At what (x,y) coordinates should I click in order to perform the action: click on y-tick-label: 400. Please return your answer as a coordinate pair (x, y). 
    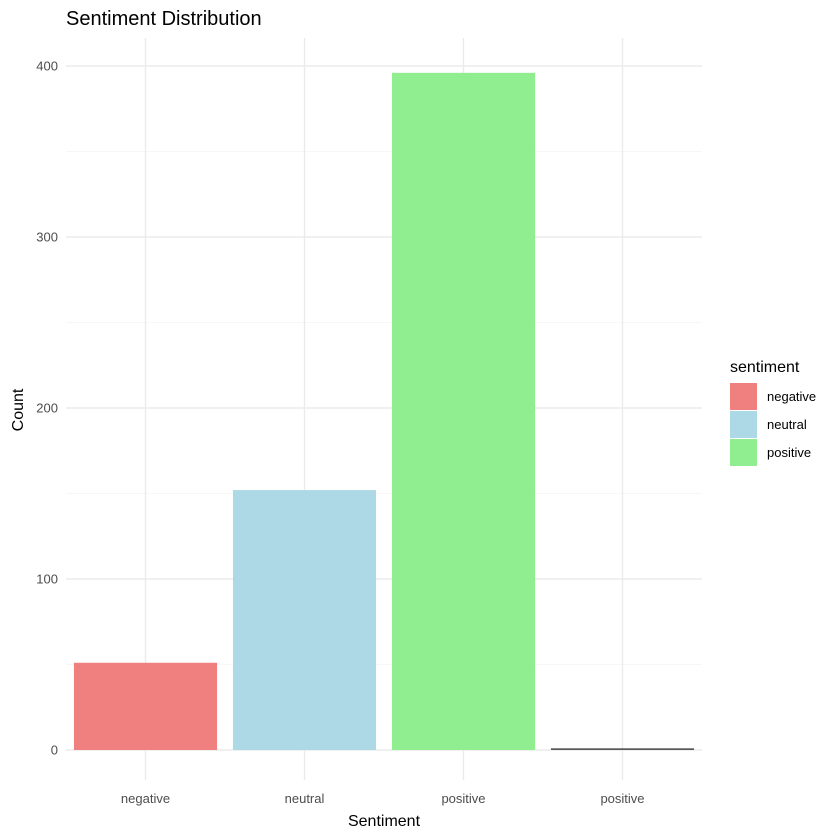
    Looking at the image, I should click on (47, 66).